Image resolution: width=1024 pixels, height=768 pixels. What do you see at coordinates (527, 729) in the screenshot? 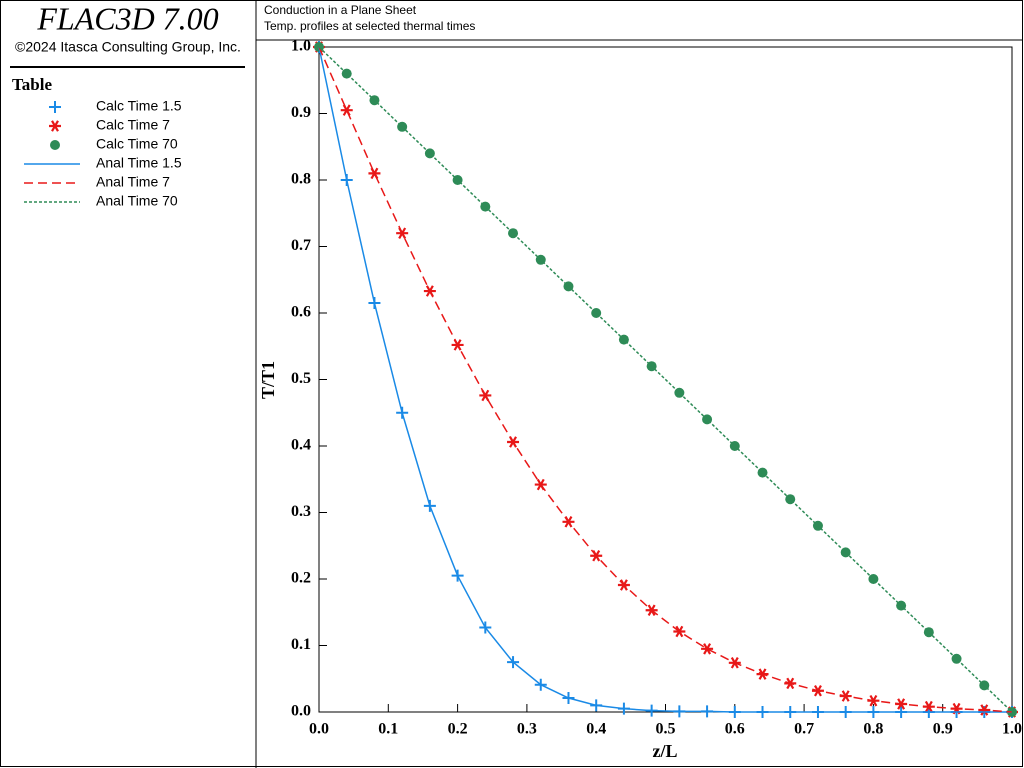
I see `x-tick-label: 0.3` at bounding box center [527, 729].